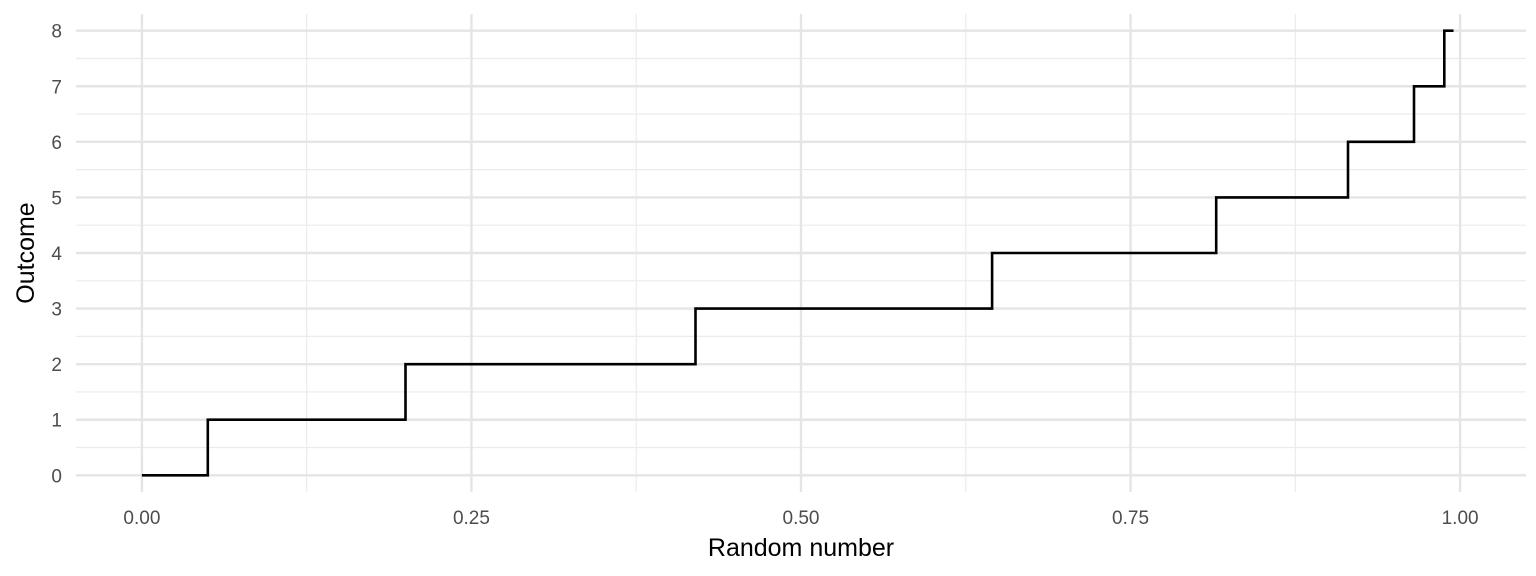  What do you see at coordinates (1130, 518) in the screenshot?
I see `x-tick-label: 0.75` at bounding box center [1130, 518].